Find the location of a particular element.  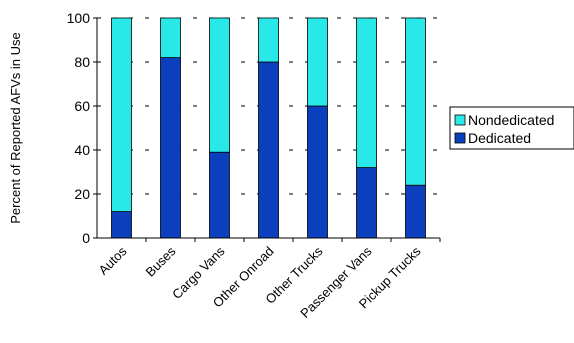

y-tick-label: 100 is located at coordinates (79, 18).